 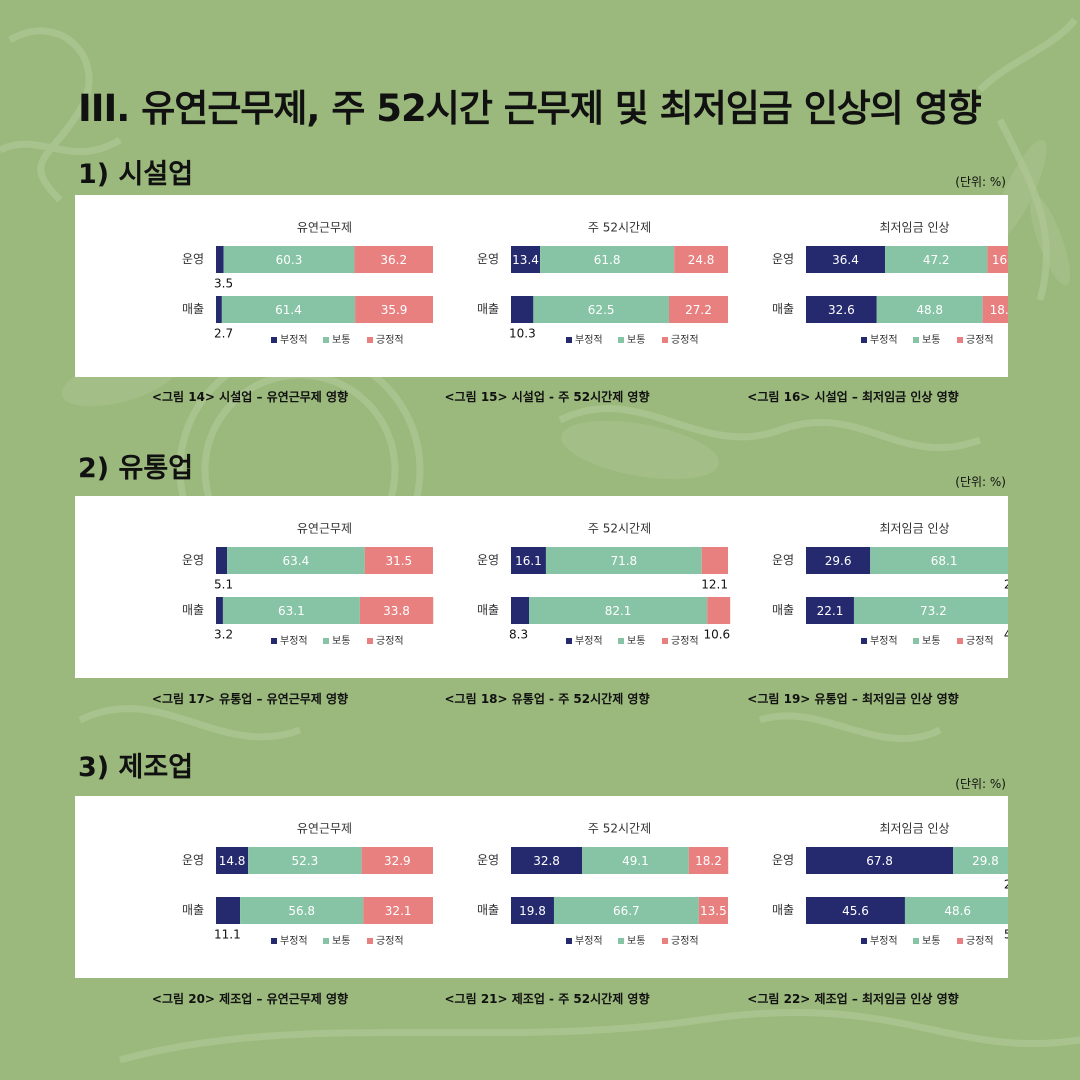 I want to click on data-label: 48.6, so click(x=957, y=911).